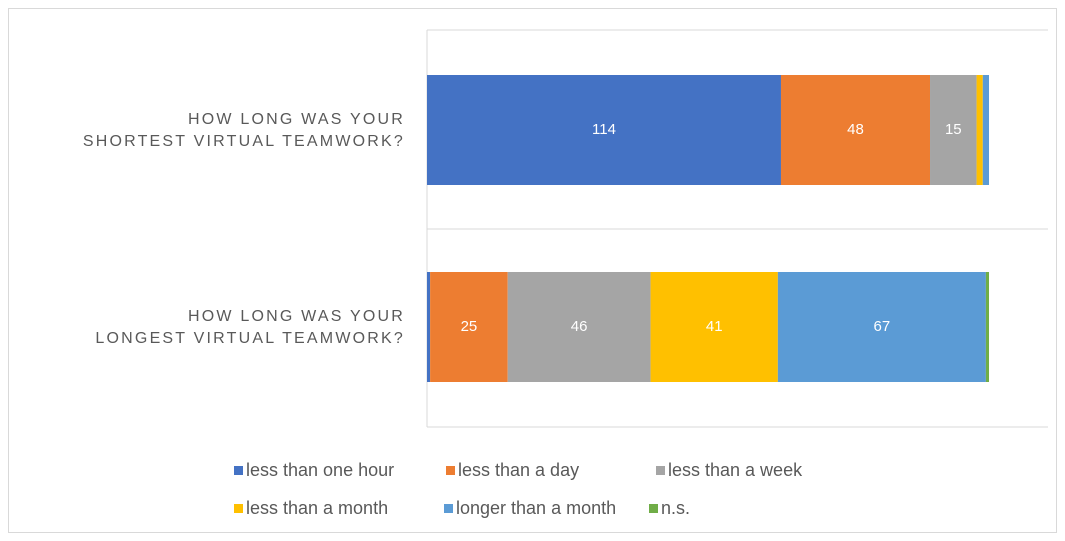 This screenshot has height=541, width=1065. What do you see at coordinates (320, 470) in the screenshot?
I see `legend-label: less than one hour` at bounding box center [320, 470].